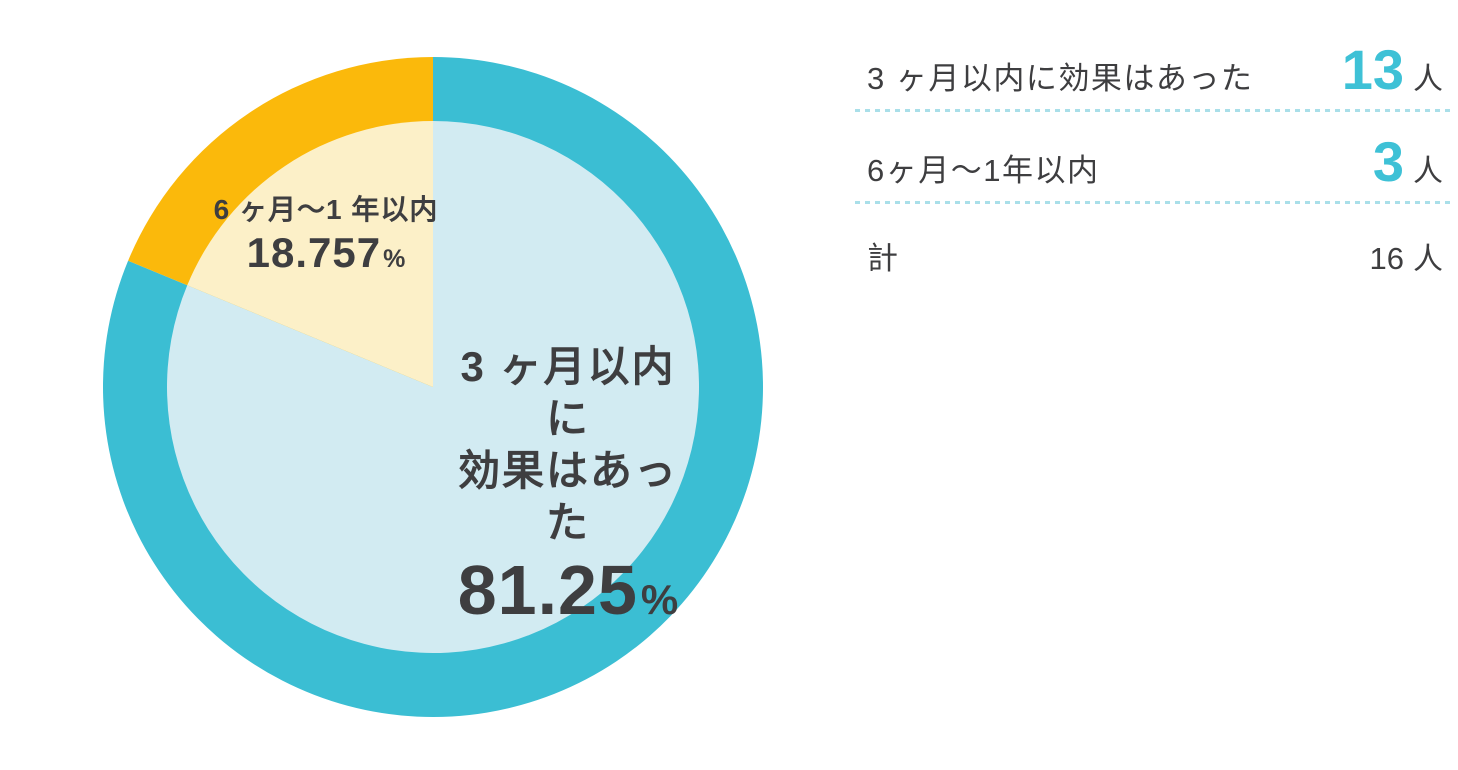  What do you see at coordinates (1155, 256) in the screenshot?
I see `legend-row-total: 計 16 人` at bounding box center [1155, 256].